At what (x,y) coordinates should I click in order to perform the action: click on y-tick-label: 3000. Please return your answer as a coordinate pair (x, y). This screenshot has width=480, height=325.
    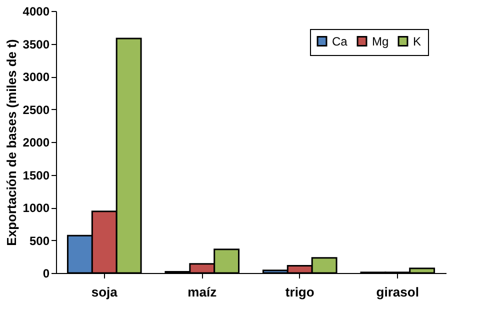
    Looking at the image, I should click on (36, 77).